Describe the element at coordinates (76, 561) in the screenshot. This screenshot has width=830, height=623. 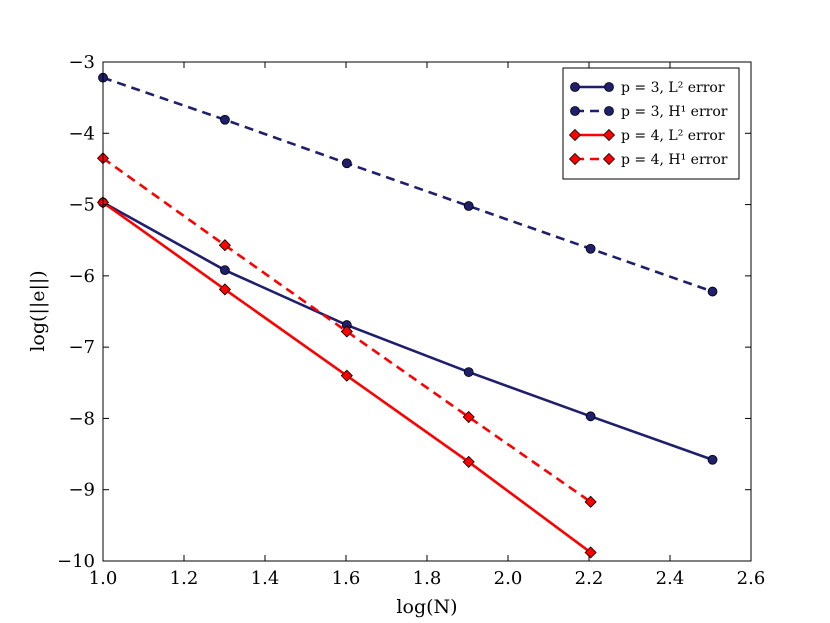
I see `y-tick-label: −10` at that location.